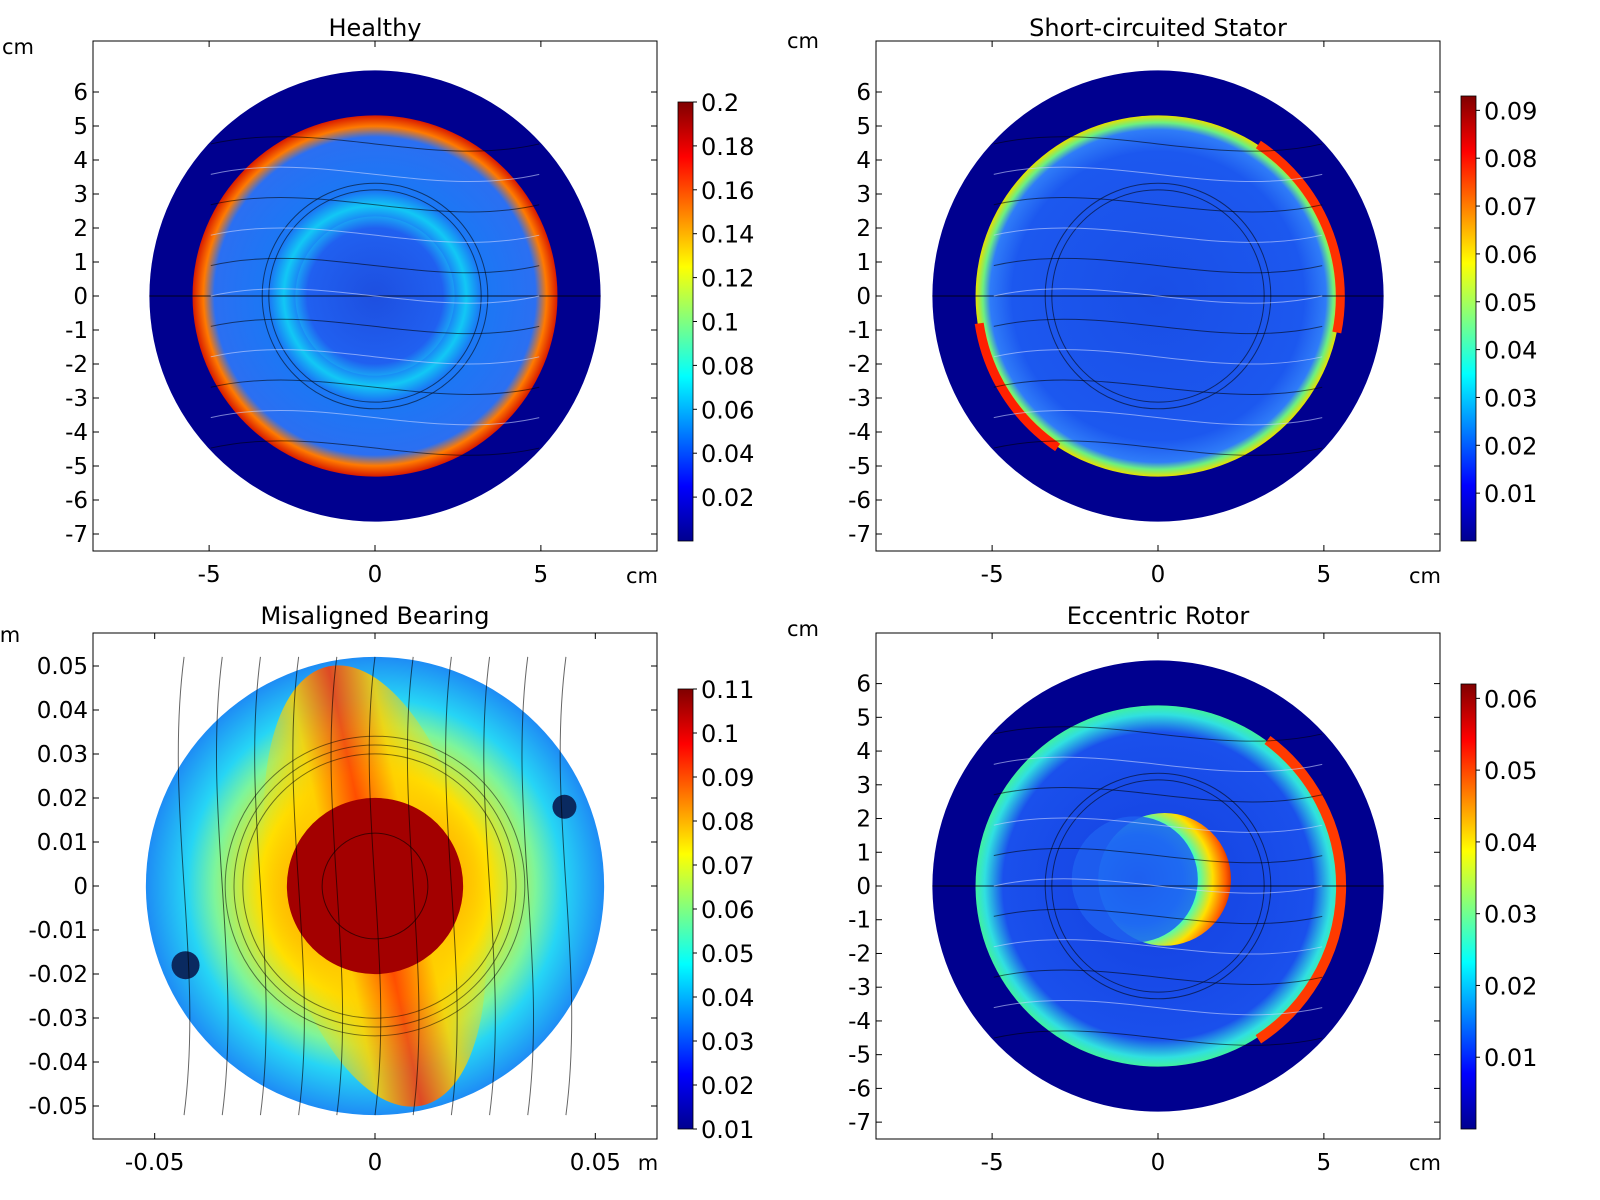  I want to click on colorbar-tick-label: 0.11, so click(727, 690).